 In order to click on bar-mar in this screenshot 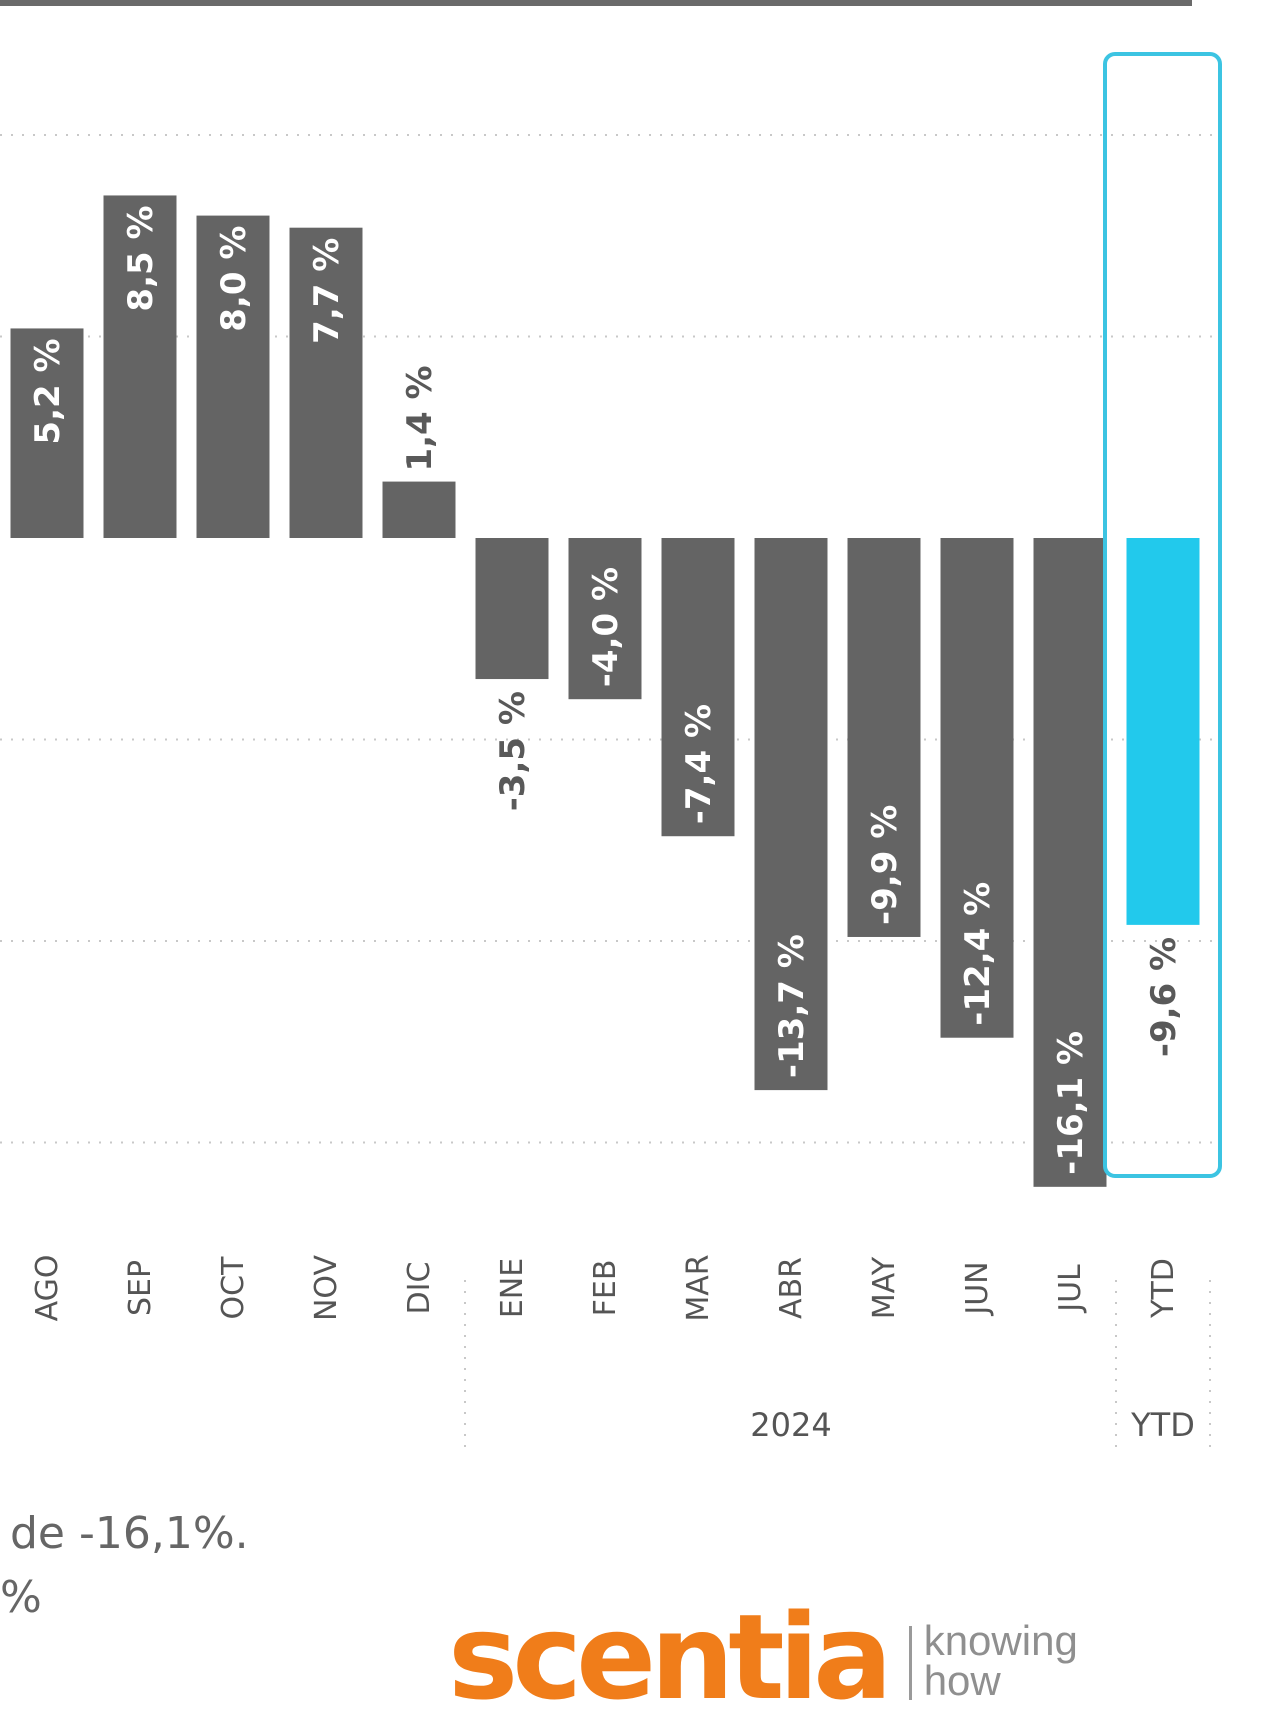, I will do `click(698, 687)`.